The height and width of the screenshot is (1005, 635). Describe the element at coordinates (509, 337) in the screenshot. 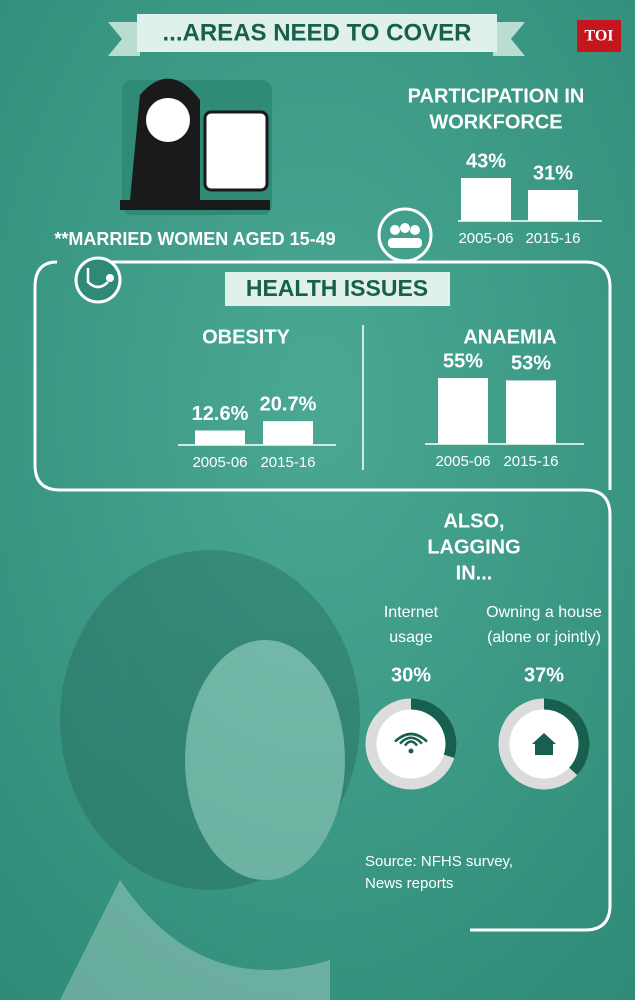

I see `chart-title: ANAEMIA` at that location.